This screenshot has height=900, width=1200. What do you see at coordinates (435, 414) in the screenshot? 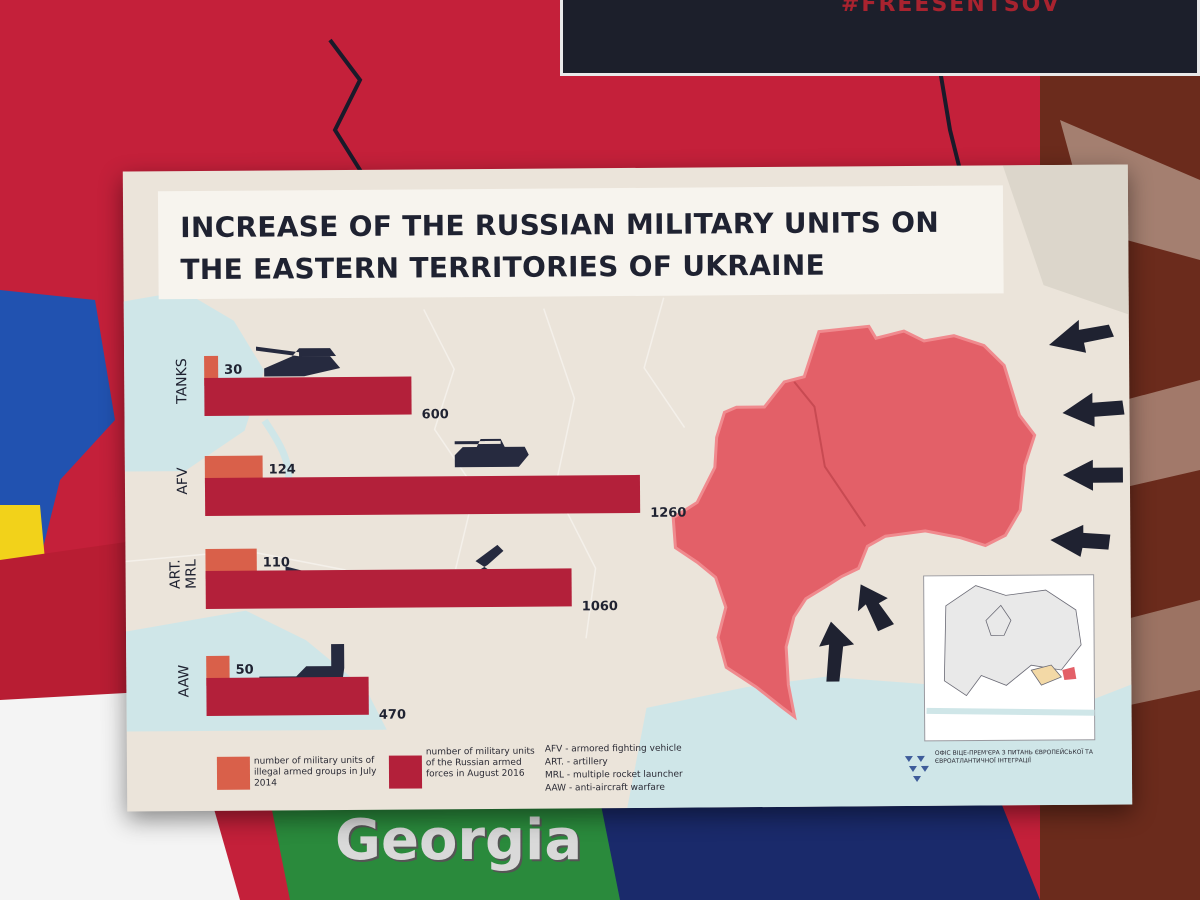
I see `data-label-russian-forces-0: 600` at bounding box center [435, 414].